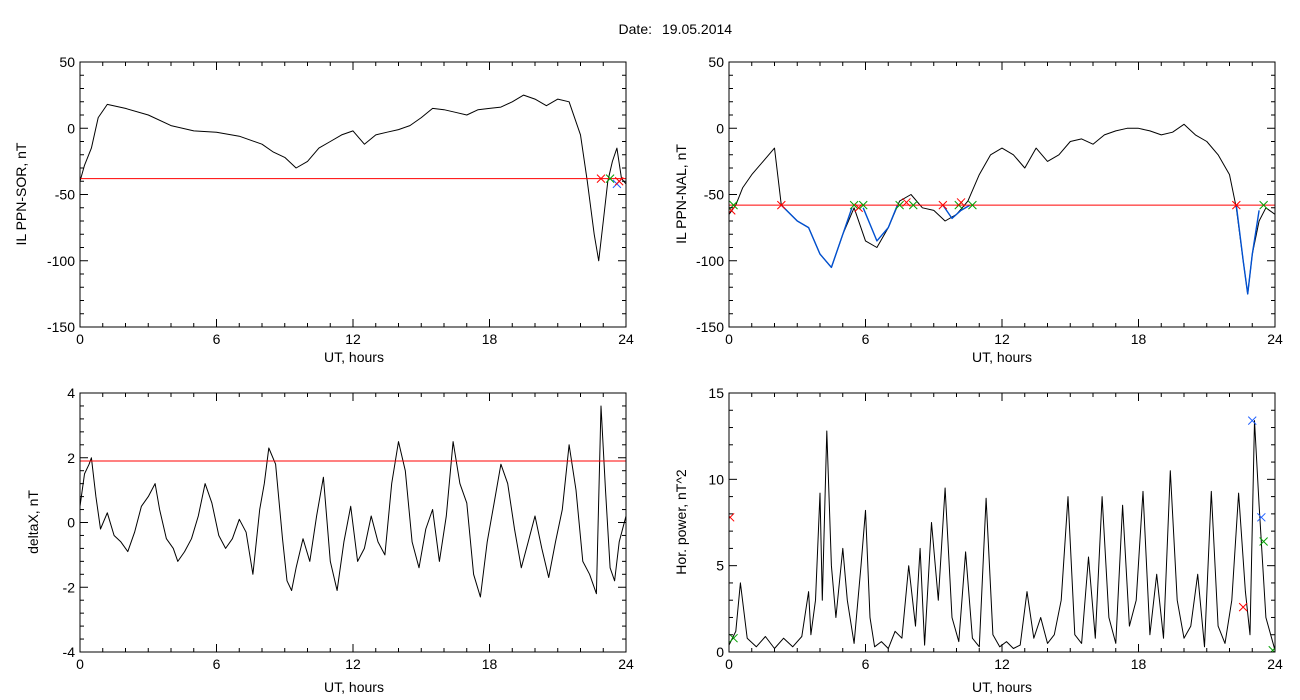 The width and height of the screenshot is (1300, 700). I want to click on y-axis-label: IL PPN-NAL, nT, so click(681, 194).